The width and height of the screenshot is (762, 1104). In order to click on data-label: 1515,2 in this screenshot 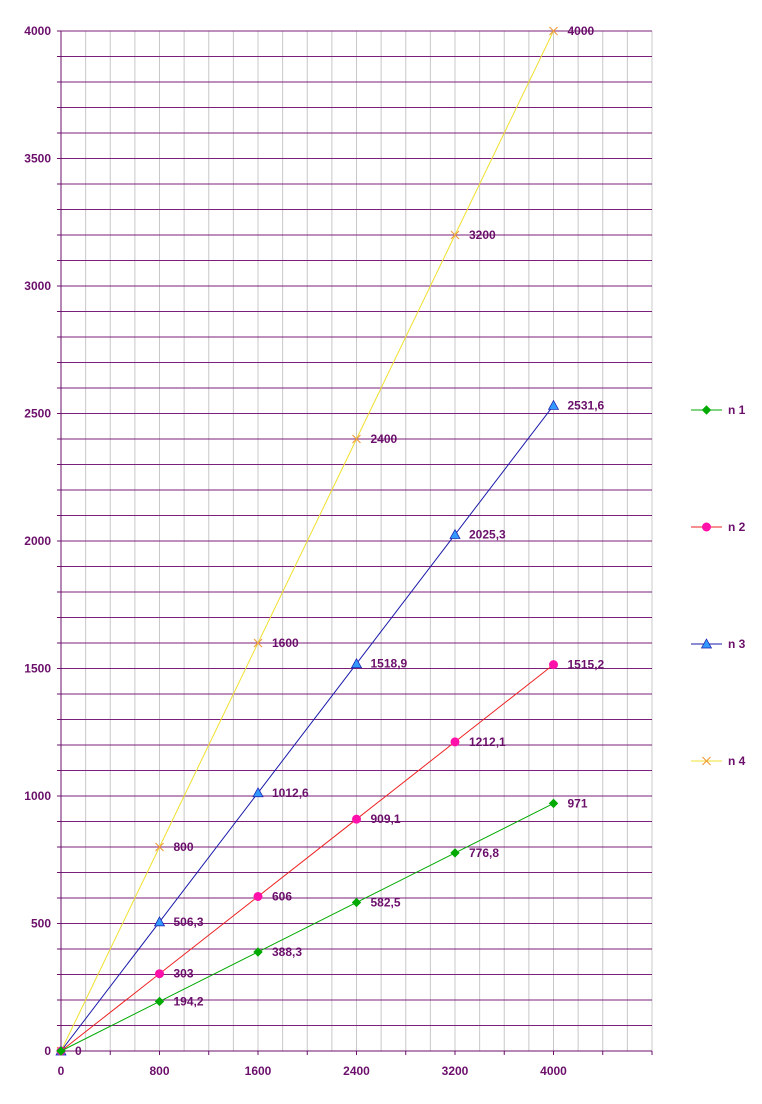, I will do `click(586, 665)`.